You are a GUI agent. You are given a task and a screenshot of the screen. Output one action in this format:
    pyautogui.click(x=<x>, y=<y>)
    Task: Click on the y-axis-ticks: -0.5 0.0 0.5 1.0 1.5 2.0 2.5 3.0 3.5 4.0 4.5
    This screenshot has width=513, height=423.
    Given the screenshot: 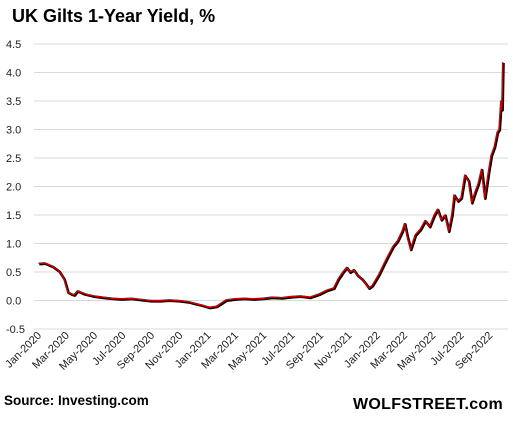 What is the action you would take?
    pyautogui.click(x=15, y=187)
    